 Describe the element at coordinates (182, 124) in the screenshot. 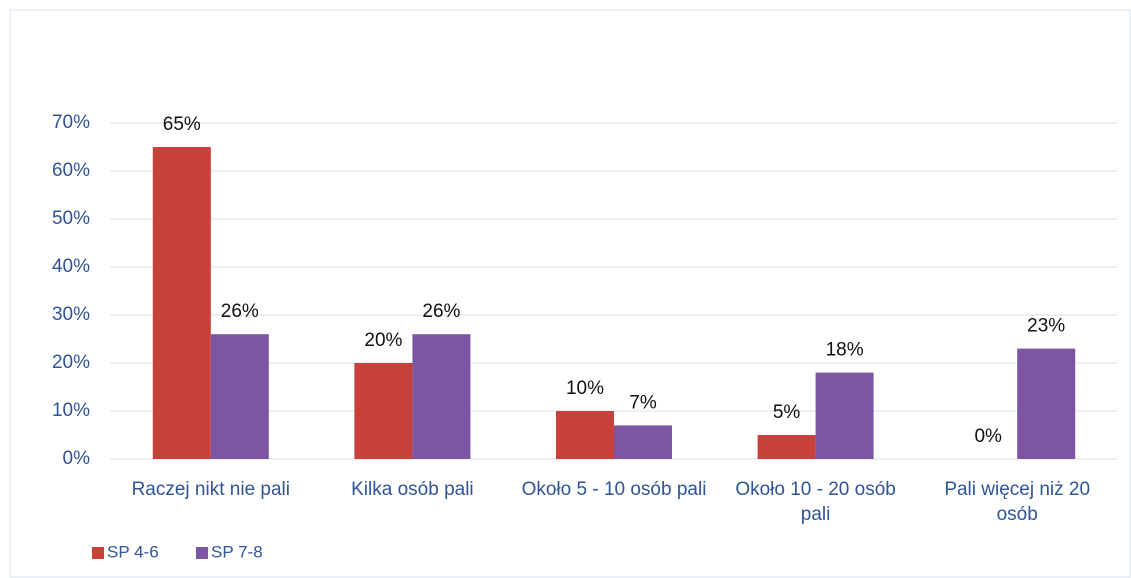

I see `value-label: 65%` at that location.